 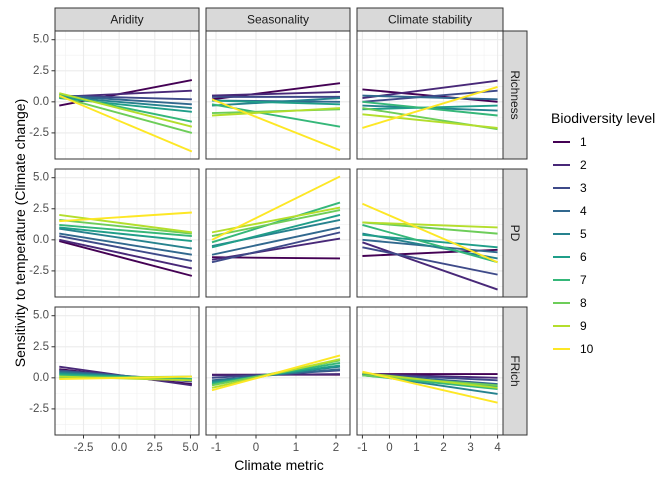 What do you see at coordinates (583, 326) in the screenshot?
I see `legend-label: 9` at bounding box center [583, 326].